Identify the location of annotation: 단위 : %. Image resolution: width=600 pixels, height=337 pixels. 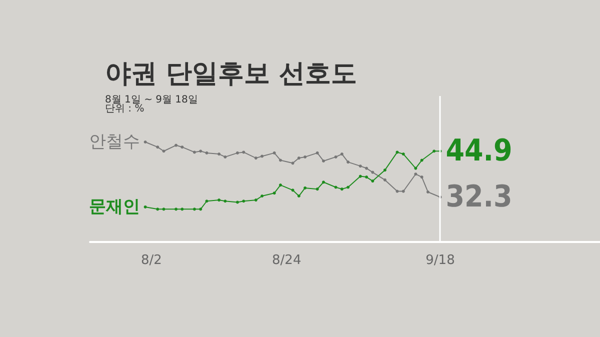
(124, 109).